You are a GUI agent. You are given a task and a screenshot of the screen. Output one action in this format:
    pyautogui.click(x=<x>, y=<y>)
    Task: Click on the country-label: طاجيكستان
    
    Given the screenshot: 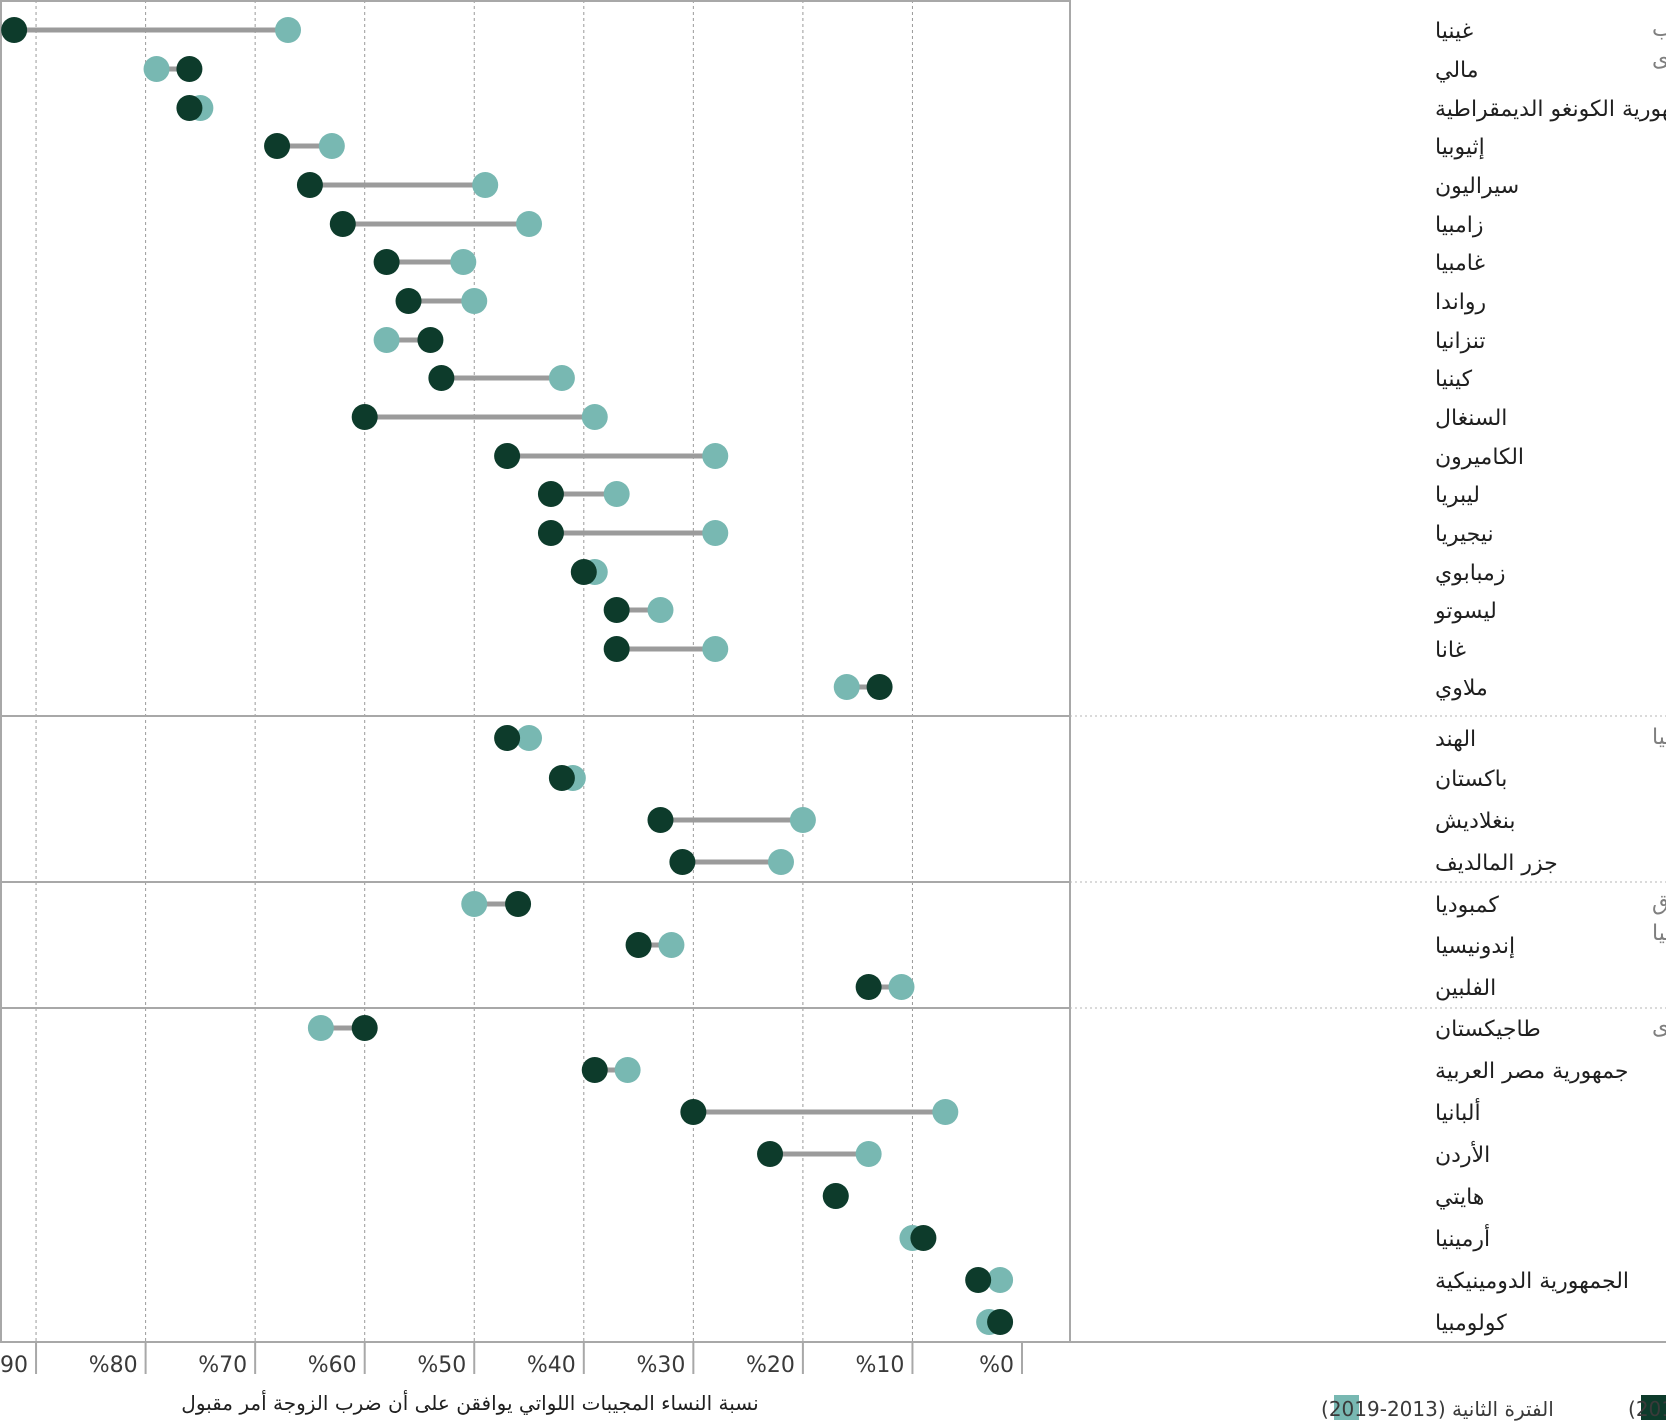 What is the action you would take?
    pyautogui.click(x=1488, y=1029)
    